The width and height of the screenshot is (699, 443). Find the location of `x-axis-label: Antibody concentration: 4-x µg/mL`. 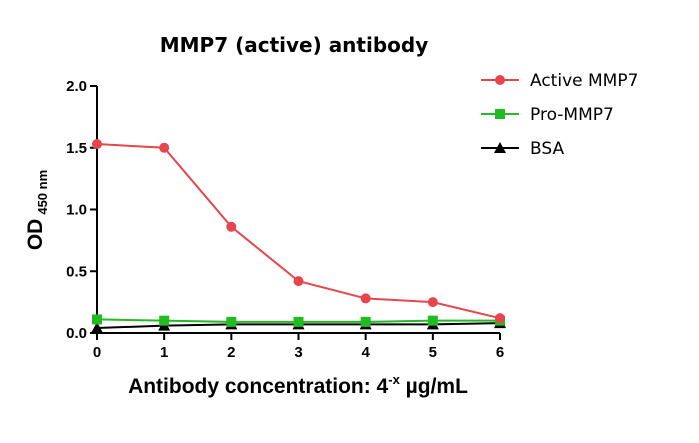

x-axis-label: Antibody concentration: 4-x µg/mL is located at coordinates (298, 385).